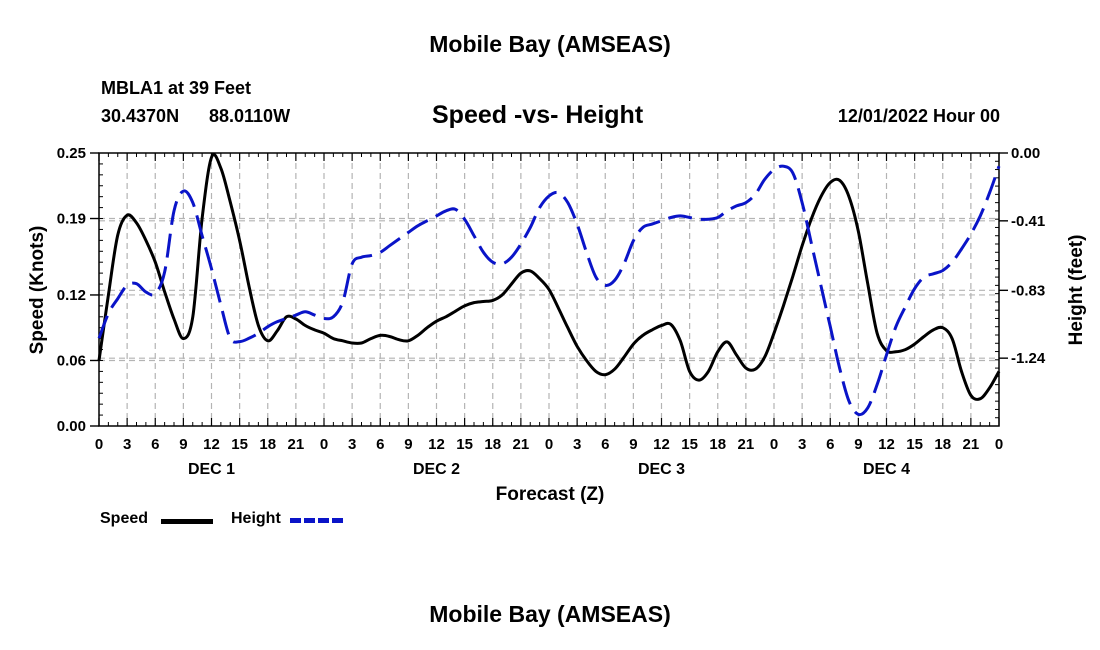 This screenshot has width=1100, height=650. What do you see at coordinates (71, 219) in the screenshot?
I see `y-tick-label: 0.19` at bounding box center [71, 219].